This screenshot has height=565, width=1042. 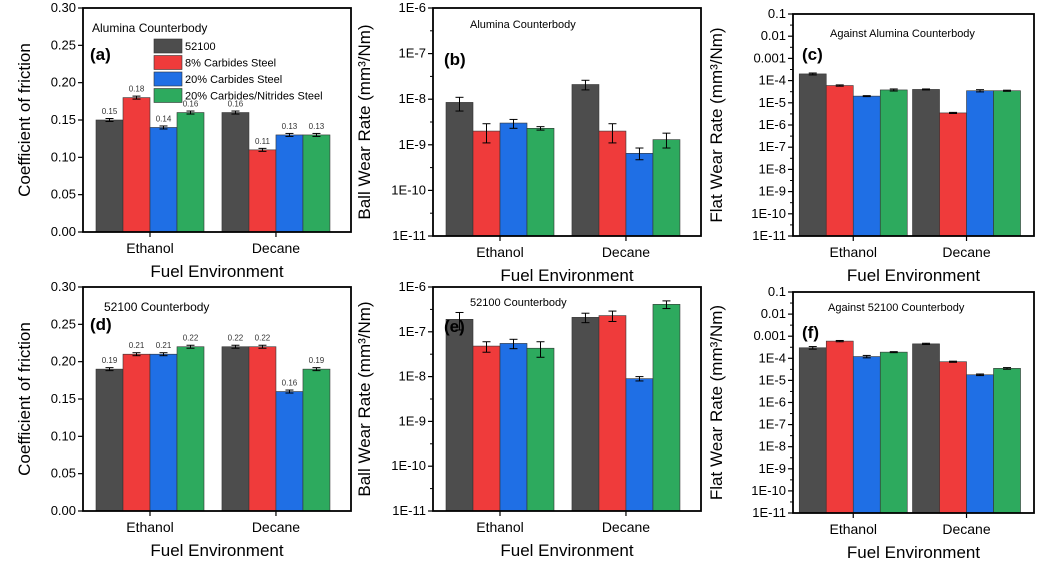 I want to click on y-tick-label: 0.30, so click(x=63, y=7).